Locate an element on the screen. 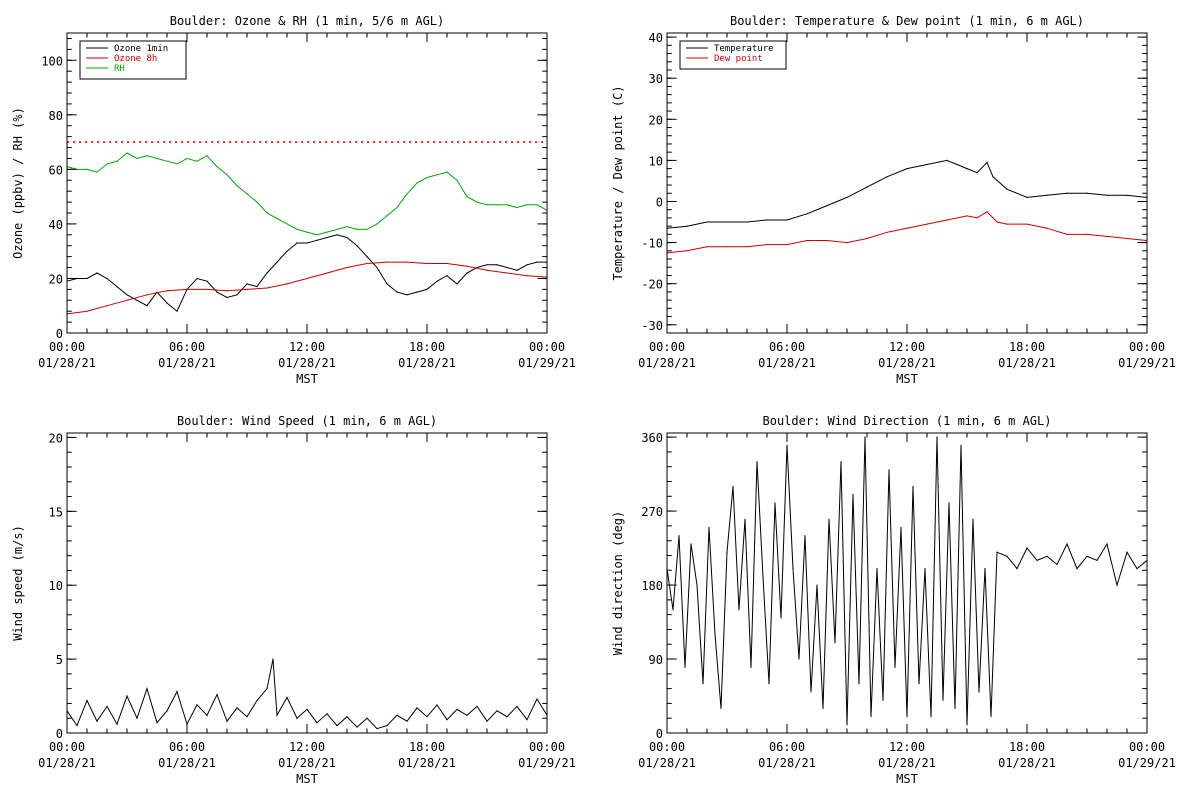 Image resolution: width=1200 pixels, height=800 pixels. chart-title: Boulder: Ozone & RH (1 min, 5/6 m AGL) is located at coordinates (307, 21).